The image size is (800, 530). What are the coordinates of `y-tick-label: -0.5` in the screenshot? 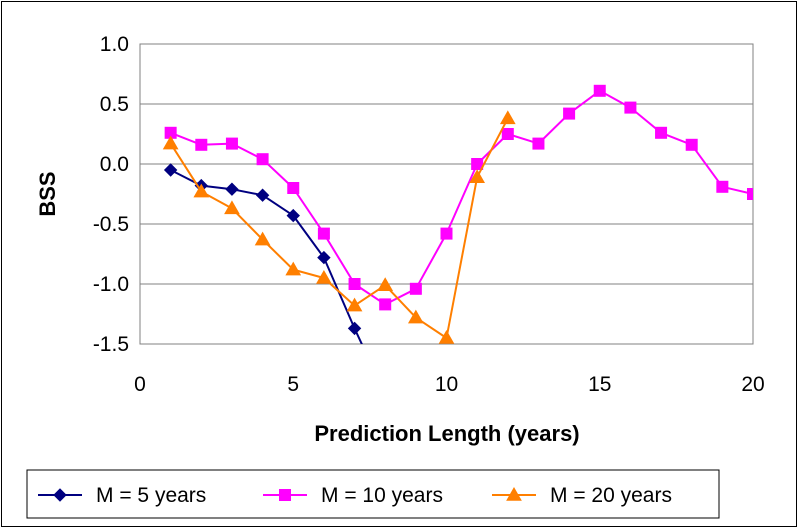 It's located at (111, 224).